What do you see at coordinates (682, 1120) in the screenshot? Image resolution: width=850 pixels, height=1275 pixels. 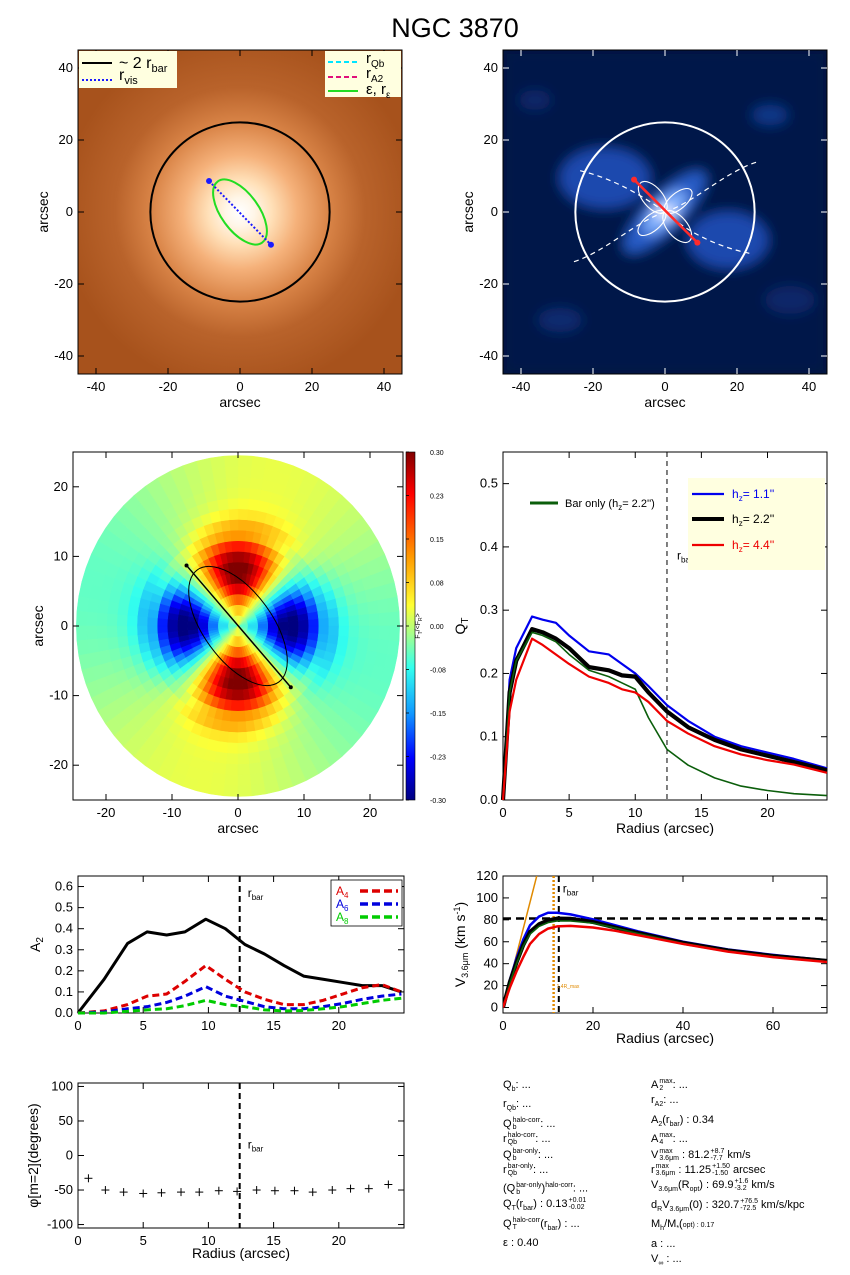 I see `parameter-row: A2(rbar) : 0.34` at bounding box center [682, 1120].